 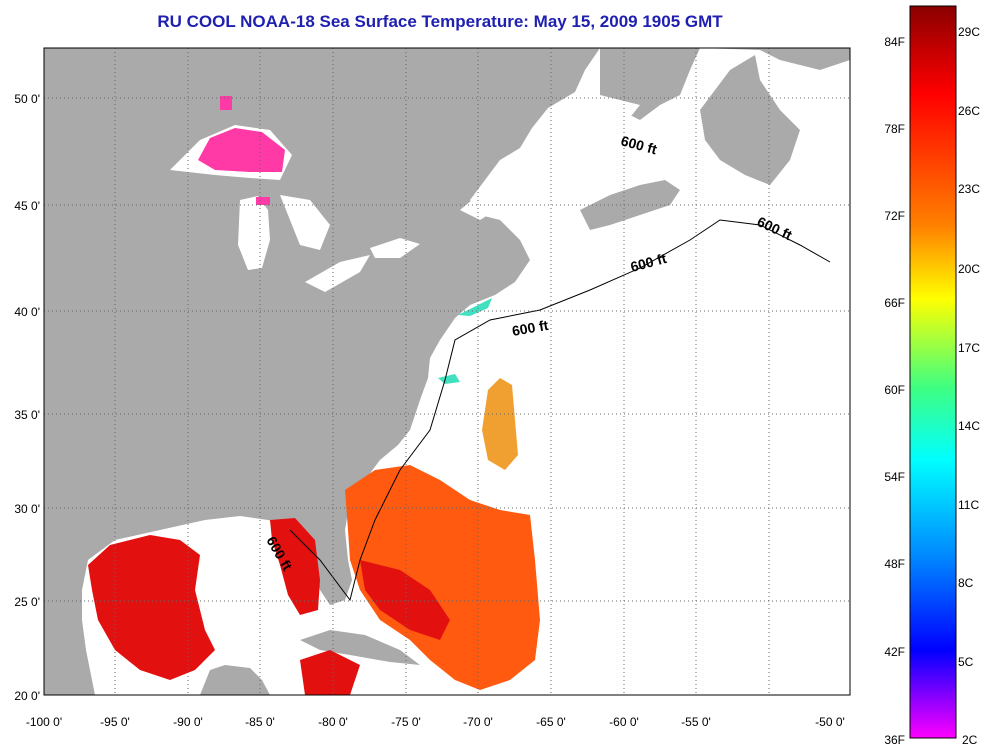 What do you see at coordinates (360, 647) in the screenshot?
I see `cuba-land` at bounding box center [360, 647].